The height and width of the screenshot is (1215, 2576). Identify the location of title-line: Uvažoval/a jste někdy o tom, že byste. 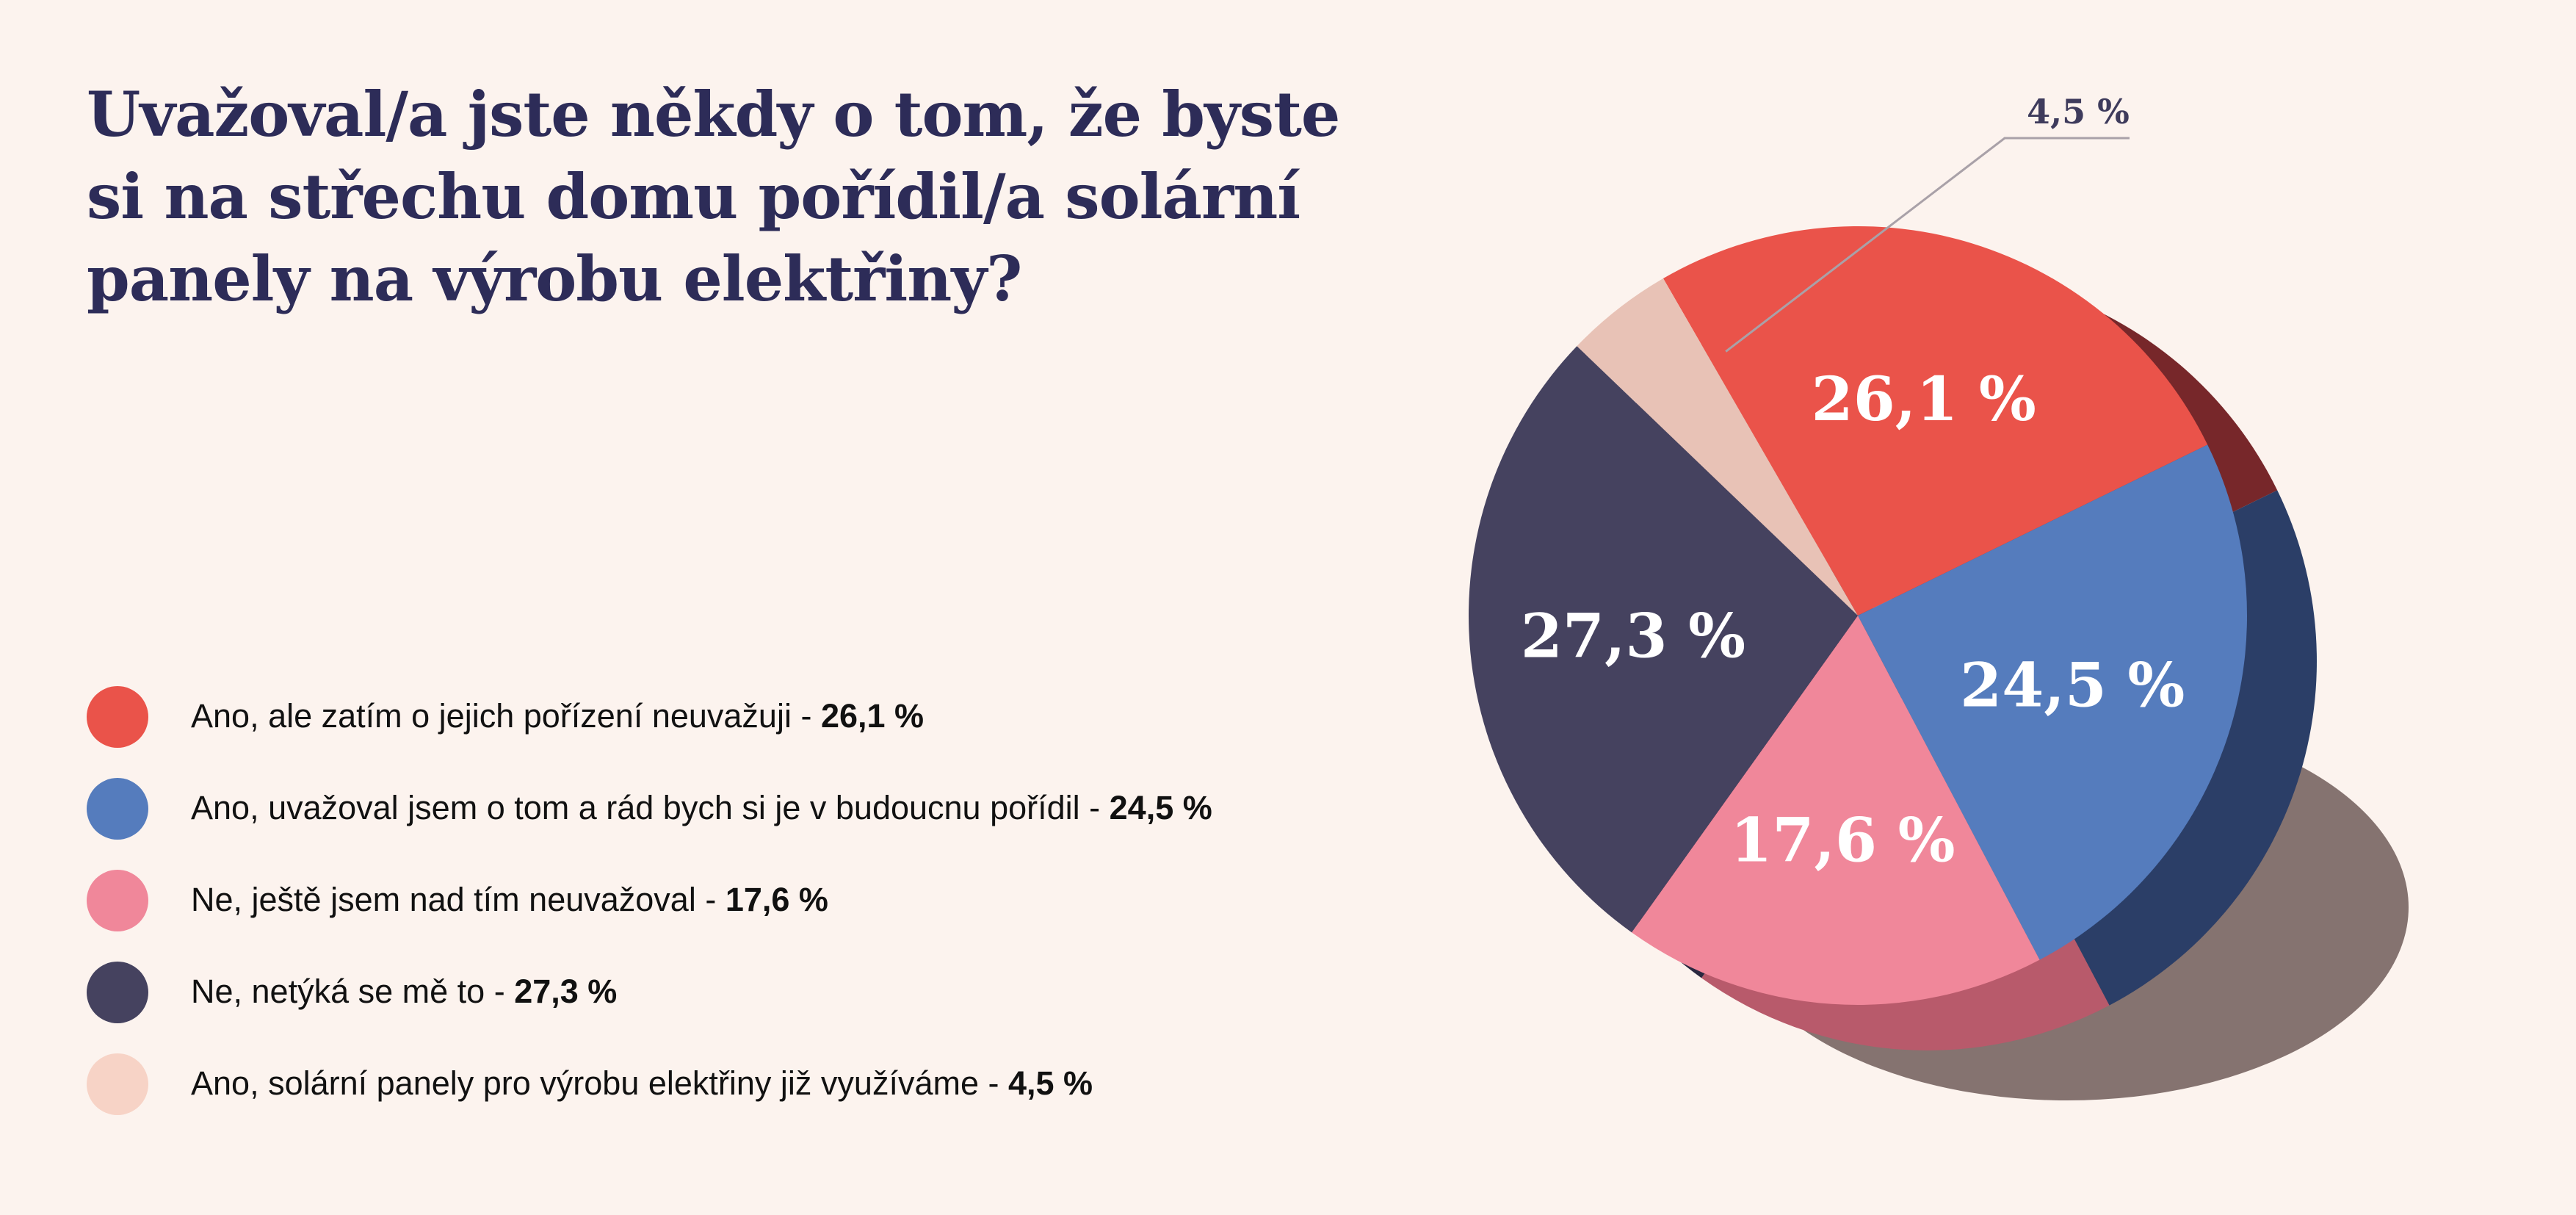
(713, 115).